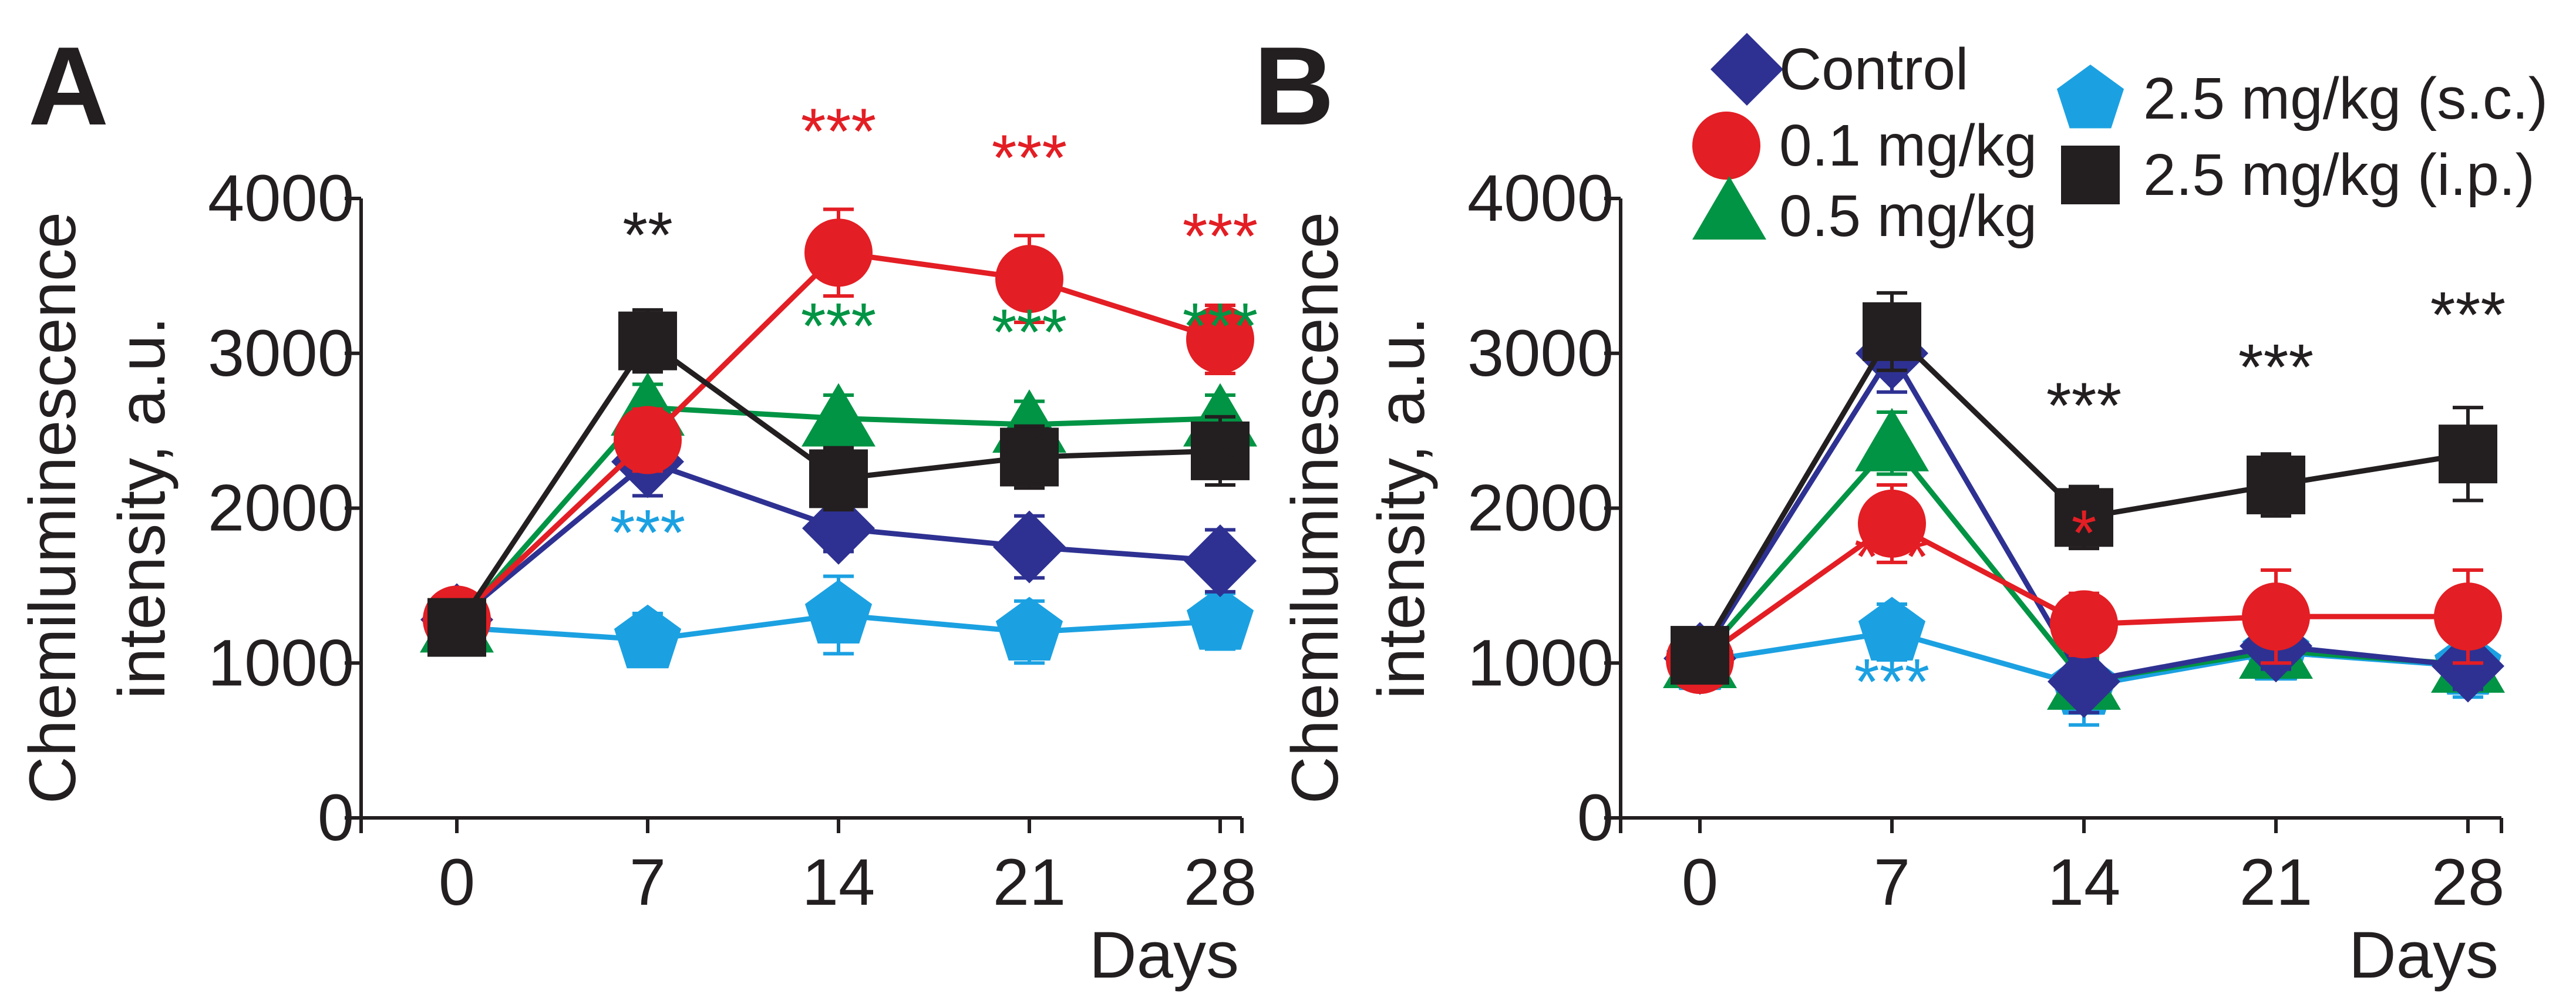 The width and height of the screenshot is (2576, 1004). What do you see at coordinates (1595, 817) in the screenshot?
I see `panel-b-y-tick-label: 0` at bounding box center [1595, 817].